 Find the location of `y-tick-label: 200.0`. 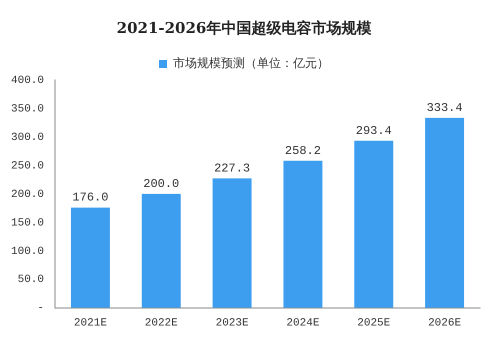

y-tick-label: 200.0 is located at coordinates (27, 194).